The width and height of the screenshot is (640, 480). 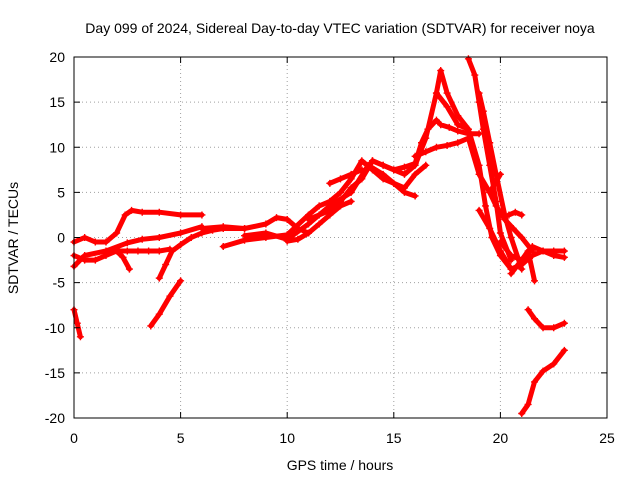 I want to click on y-tick-label: 5, so click(x=61, y=192).